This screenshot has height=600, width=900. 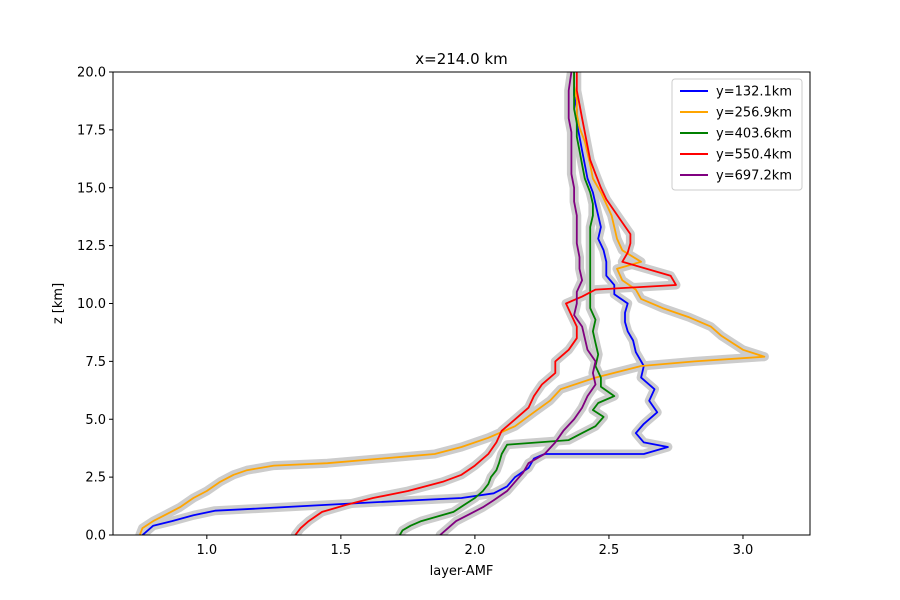 I want to click on x-tick-label: 3.0, so click(x=743, y=550).